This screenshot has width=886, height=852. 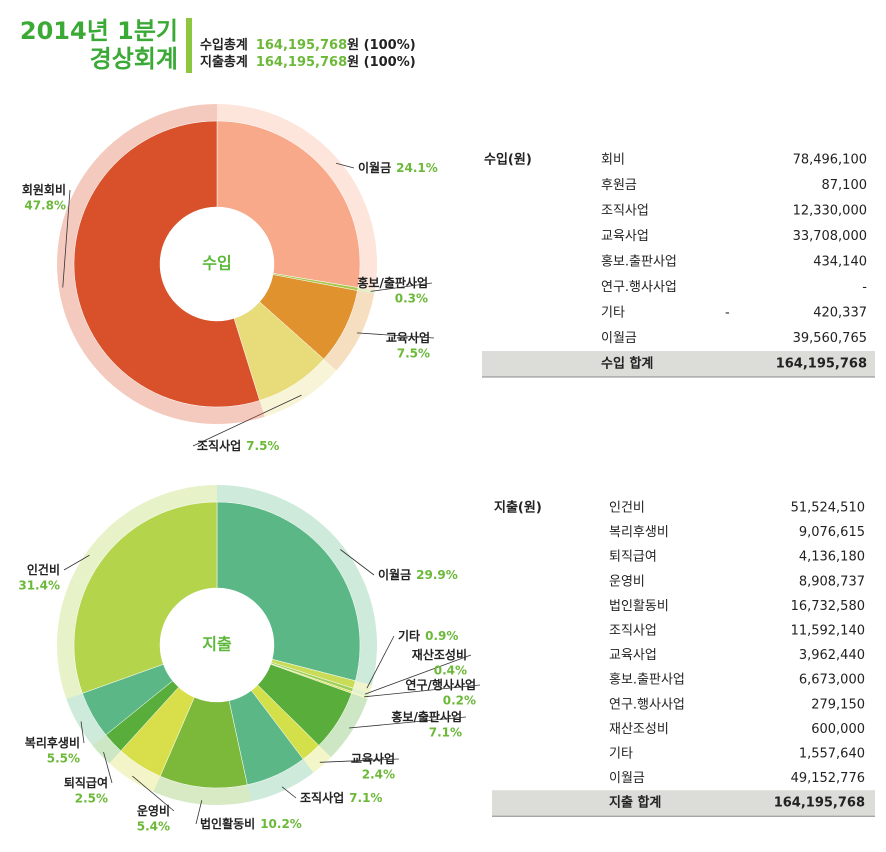 What do you see at coordinates (251, 823) in the screenshot?
I see `slice-label: 법인활동비 10.2%` at bounding box center [251, 823].